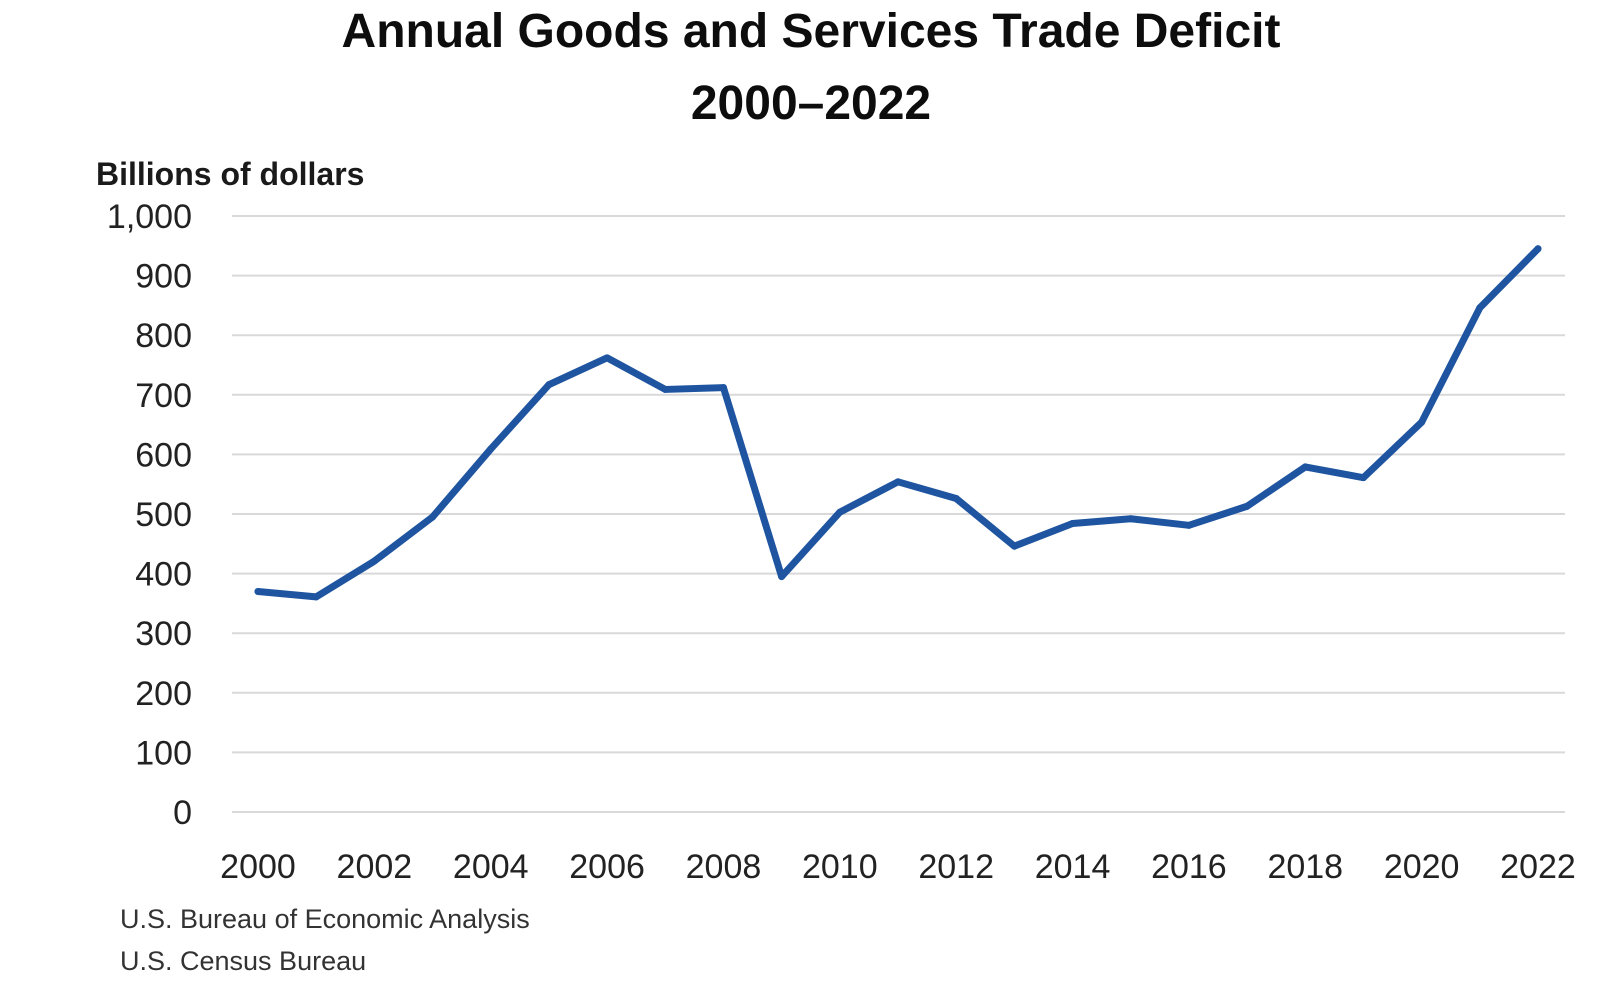 The width and height of the screenshot is (1622, 1006). Describe the element at coordinates (1189, 867) in the screenshot. I see `x-tick-label: 2016` at that location.